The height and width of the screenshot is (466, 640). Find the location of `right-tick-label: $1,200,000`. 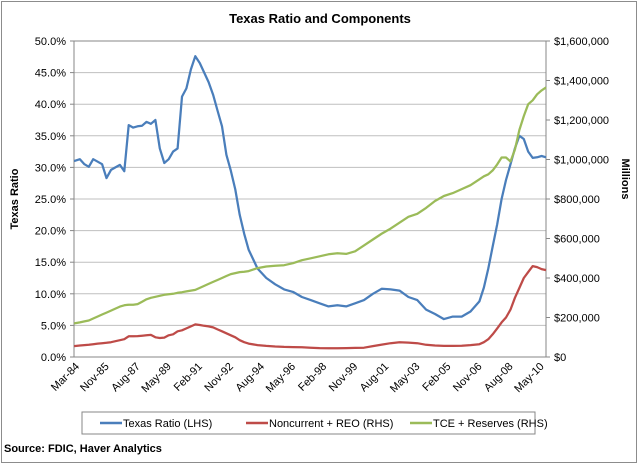

right-tick-label: $1,200,000 is located at coordinates (581, 121).